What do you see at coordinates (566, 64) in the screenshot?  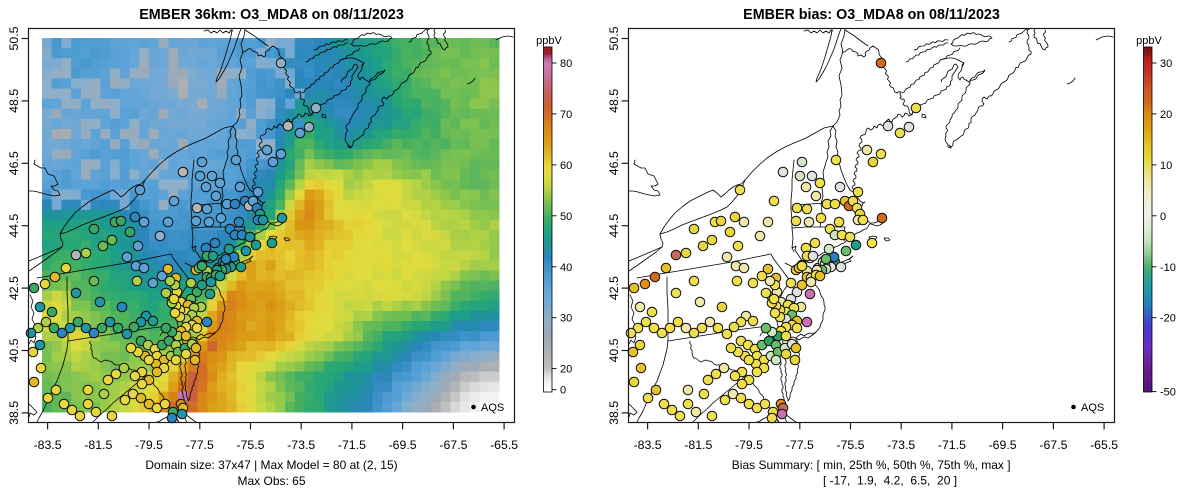 I see `svg-text: 80` at bounding box center [566, 64].